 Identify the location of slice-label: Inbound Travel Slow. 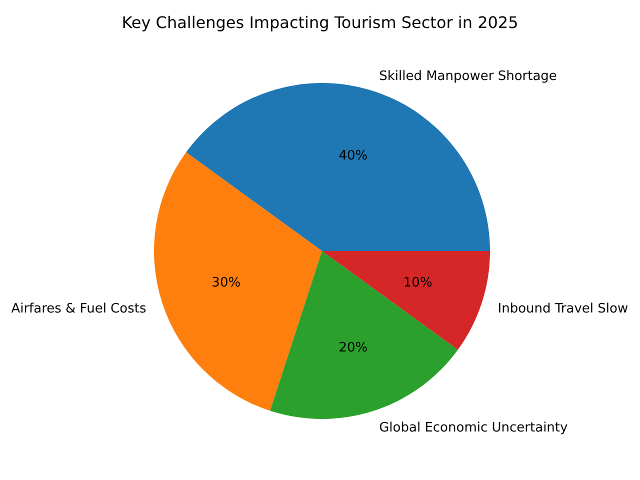
(563, 309).